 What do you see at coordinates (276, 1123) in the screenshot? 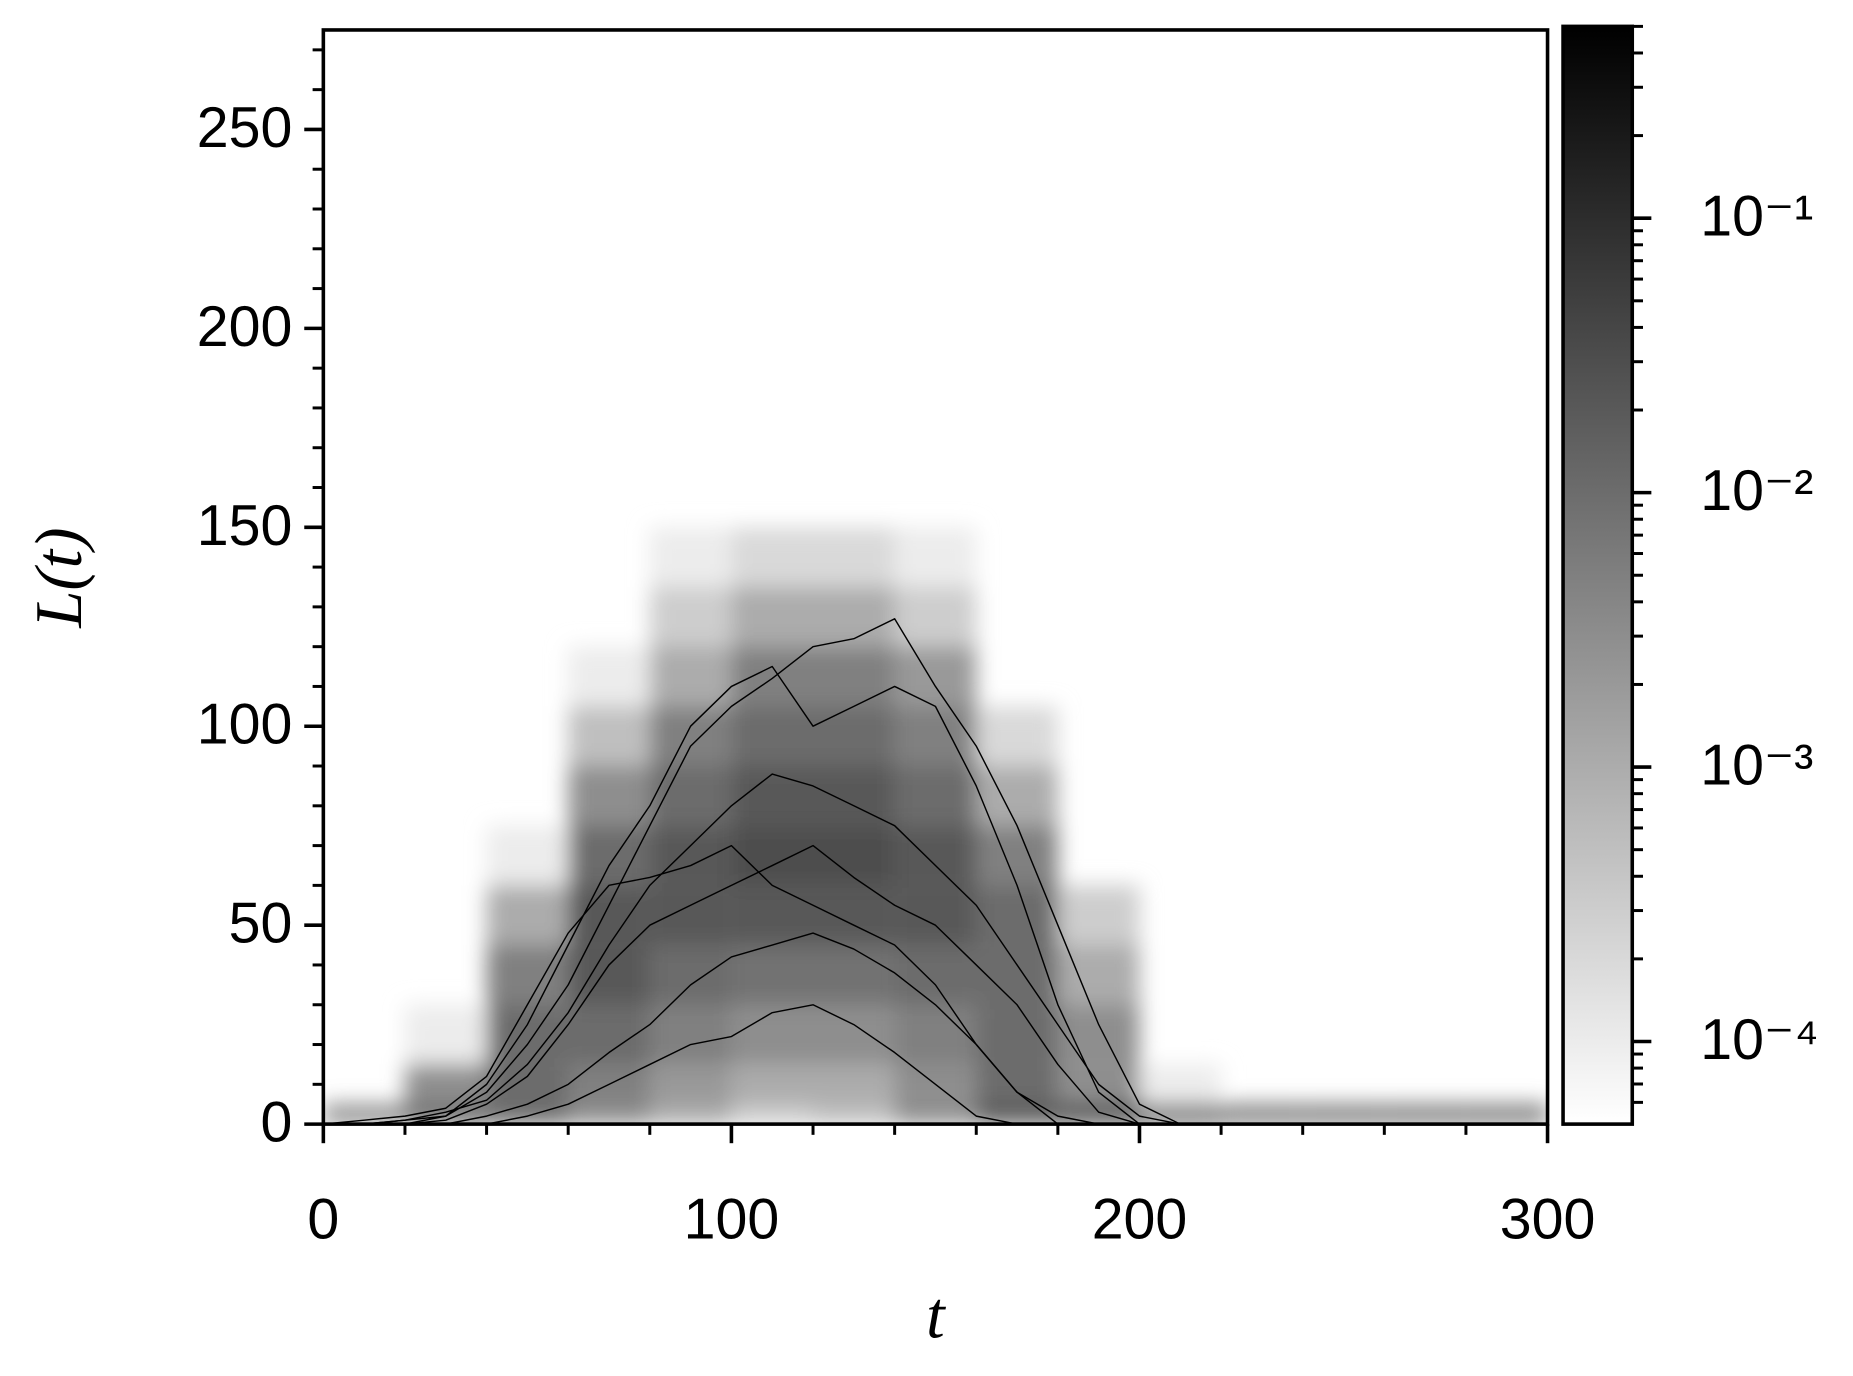
I see `y-tick-label: 0` at bounding box center [276, 1123].